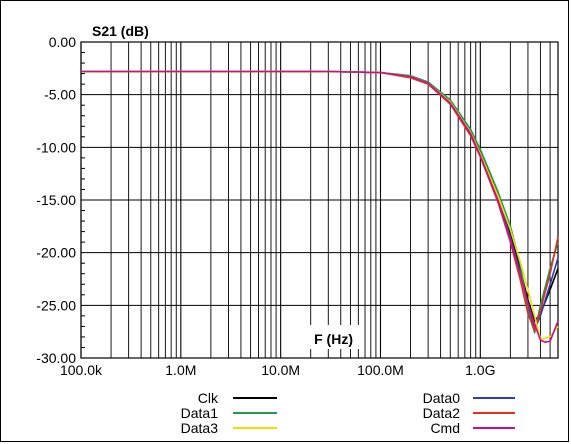 This screenshot has height=444, width=571. What do you see at coordinates (442, 413) in the screenshot?
I see `legend-label-data2: Data2` at bounding box center [442, 413].